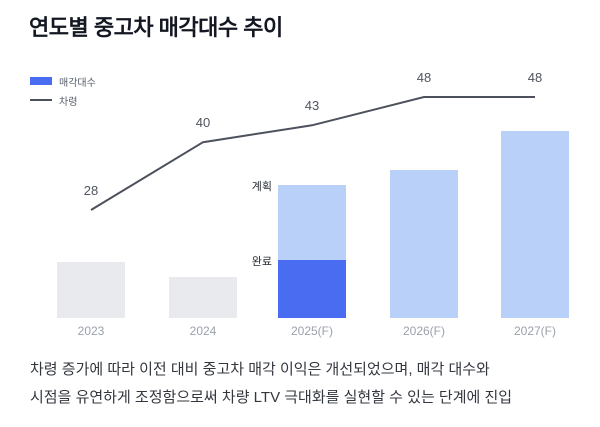 The width and height of the screenshot is (600, 427). What do you see at coordinates (261, 262) in the screenshot?
I see `bar-segment-label-완료: 완료` at bounding box center [261, 262].